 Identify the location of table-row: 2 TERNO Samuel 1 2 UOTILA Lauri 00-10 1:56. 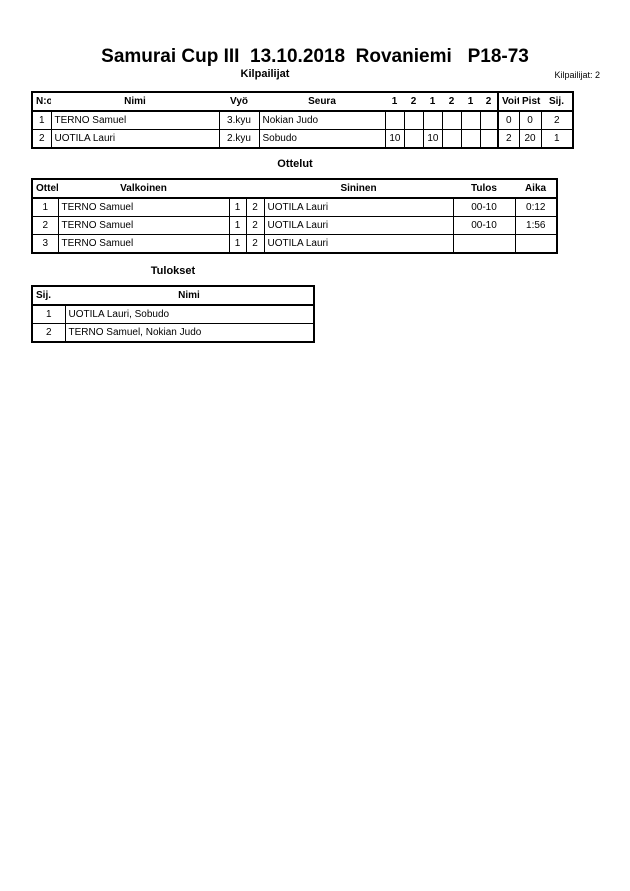
(294, 225).